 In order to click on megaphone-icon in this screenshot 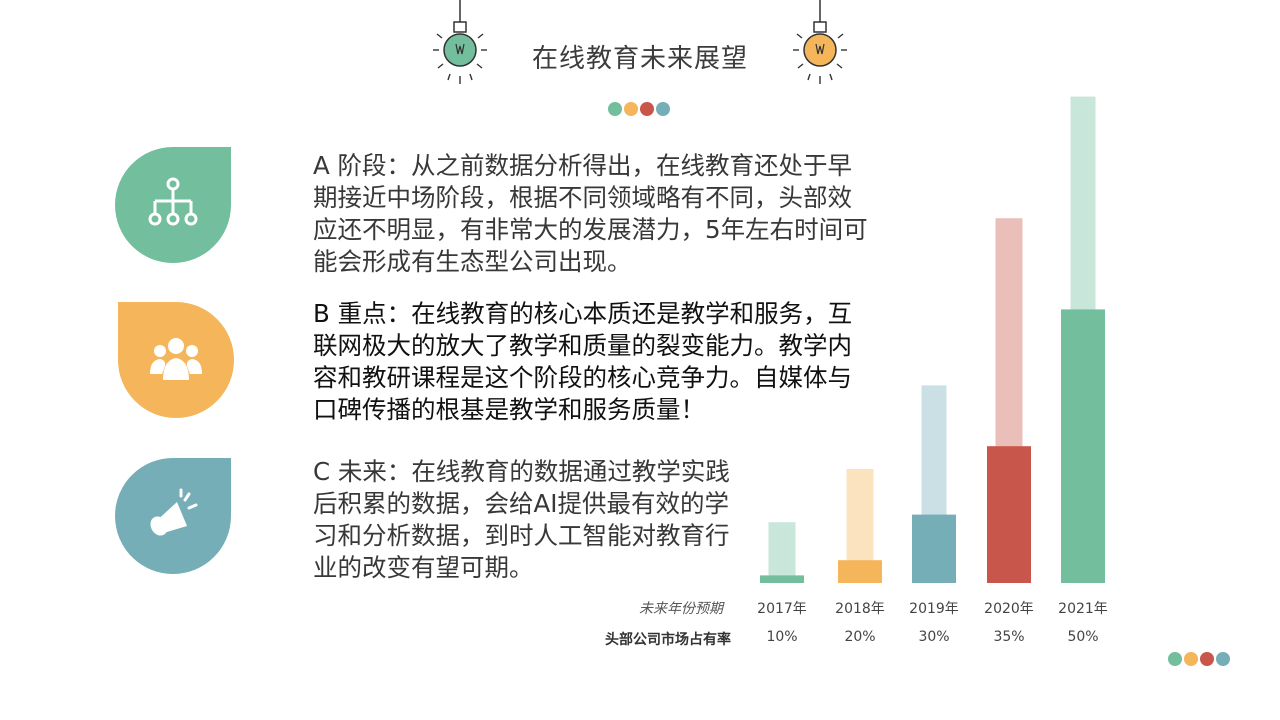, I will do `click(174, 512)`.